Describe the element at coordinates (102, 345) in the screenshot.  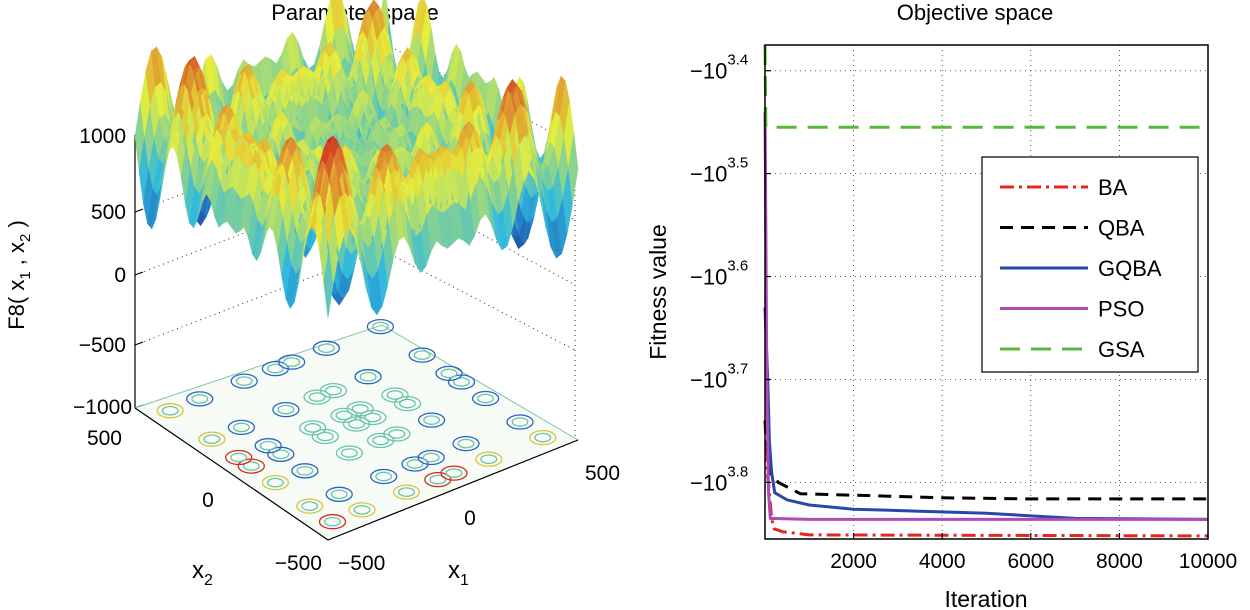
I see `z-tick-label: −500` at that location.